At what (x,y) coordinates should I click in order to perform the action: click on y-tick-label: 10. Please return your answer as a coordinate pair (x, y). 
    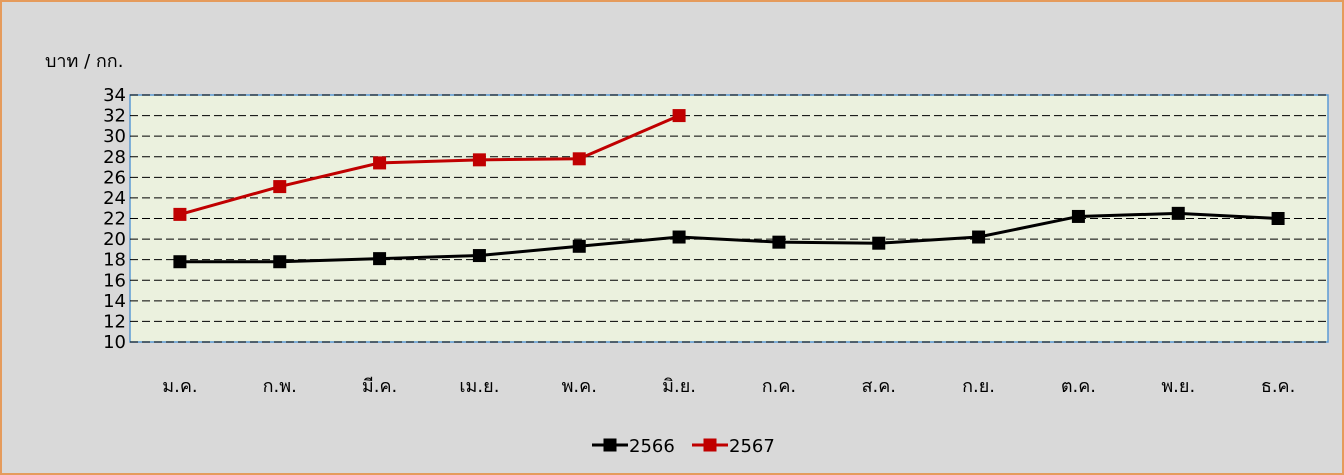
    Looking at the image, I should click on (114, 342).